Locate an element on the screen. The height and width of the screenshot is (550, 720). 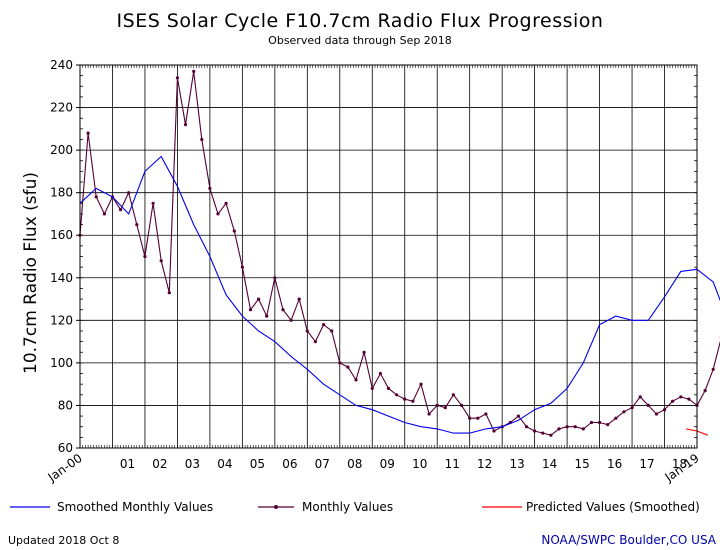
x-tick-label: 08 is located at coordinates (354, 464).